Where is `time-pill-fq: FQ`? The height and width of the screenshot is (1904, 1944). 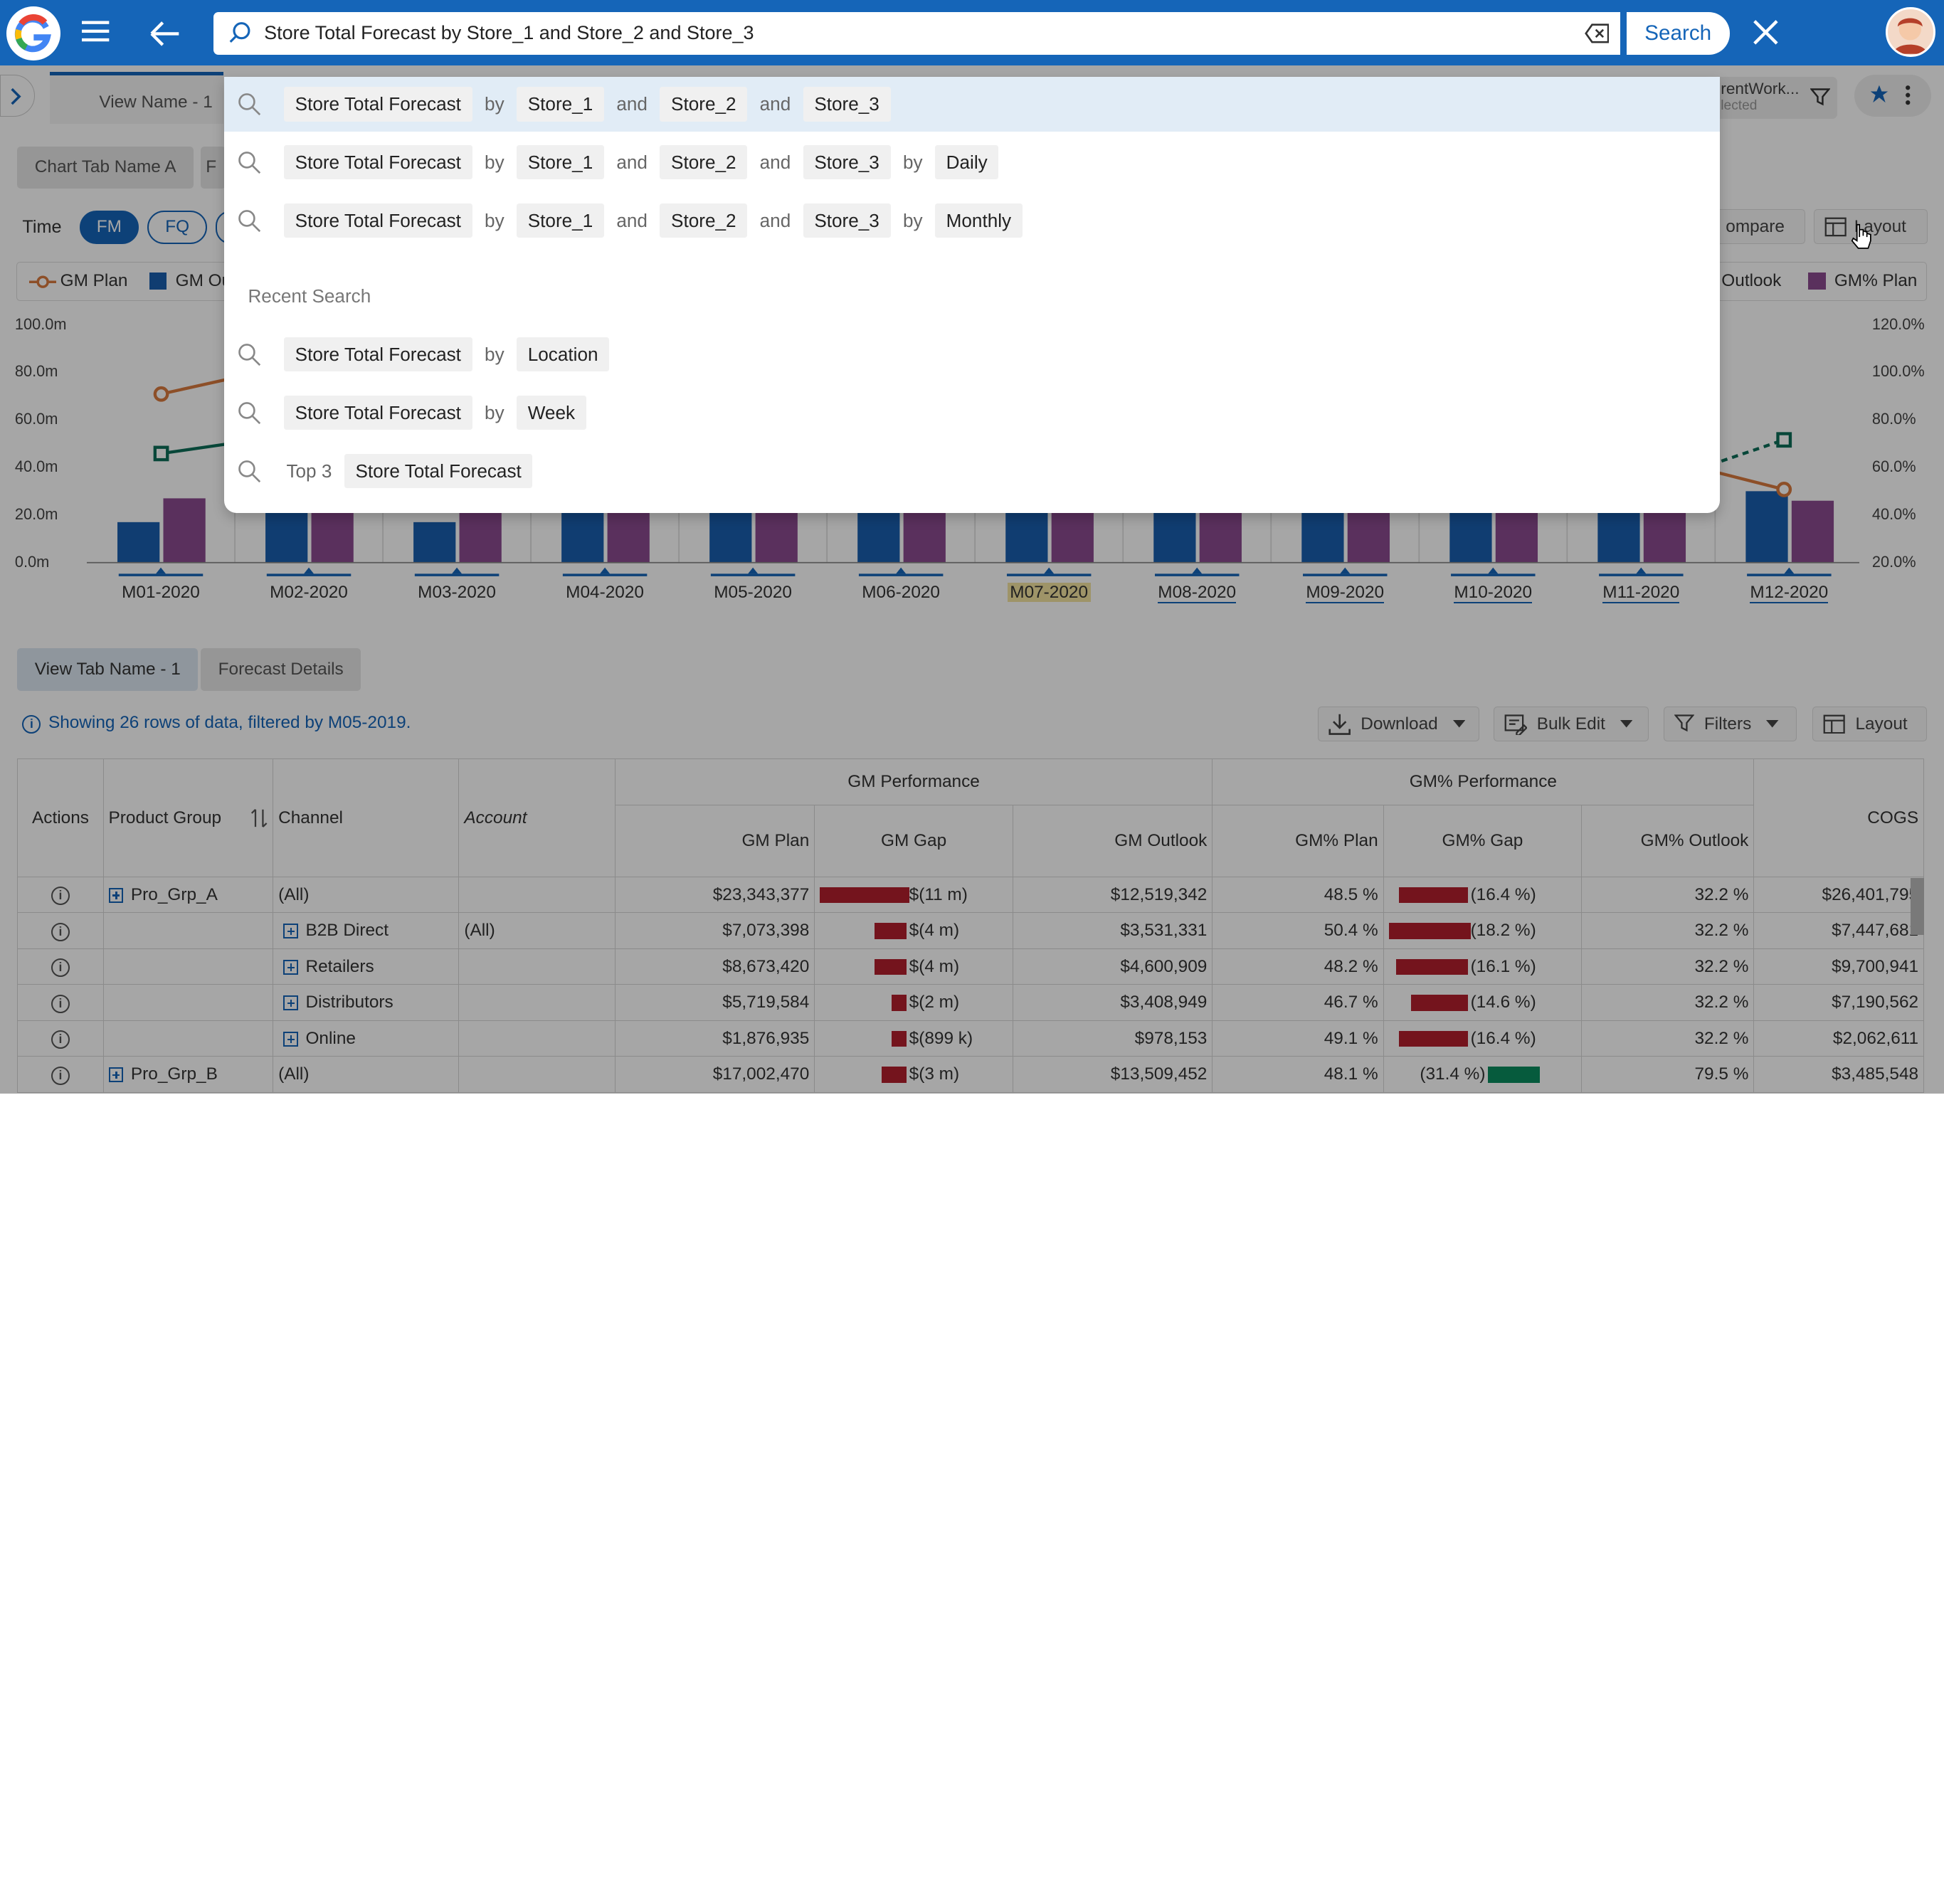
time-pill-fq: FQ is located at coordinates (177, 228).